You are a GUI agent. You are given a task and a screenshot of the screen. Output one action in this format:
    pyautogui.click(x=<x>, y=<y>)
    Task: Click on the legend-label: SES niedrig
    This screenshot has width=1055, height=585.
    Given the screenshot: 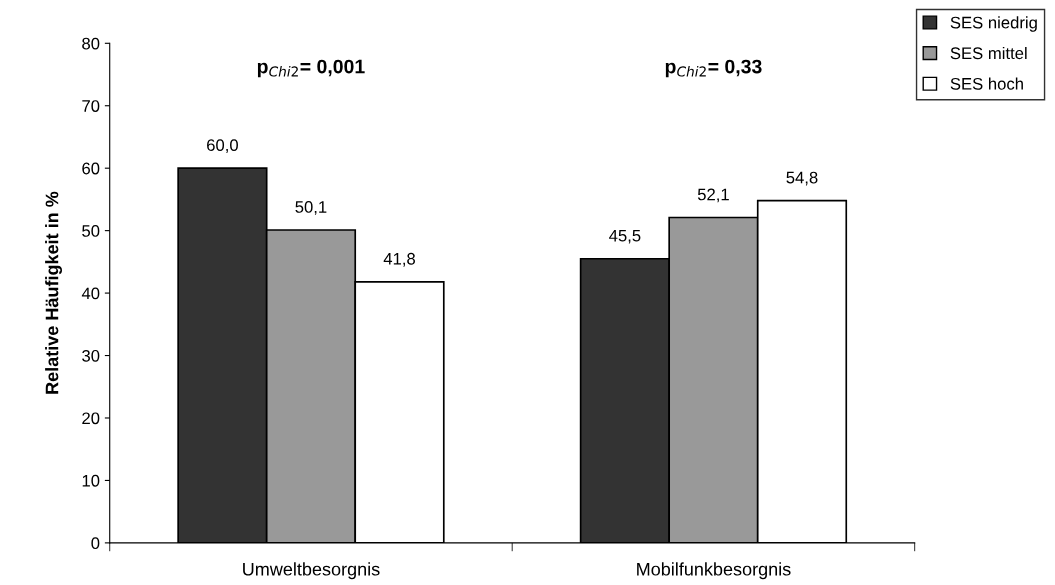 What is the action you would take?
    pyautogui.click(x=993, y=24)
    